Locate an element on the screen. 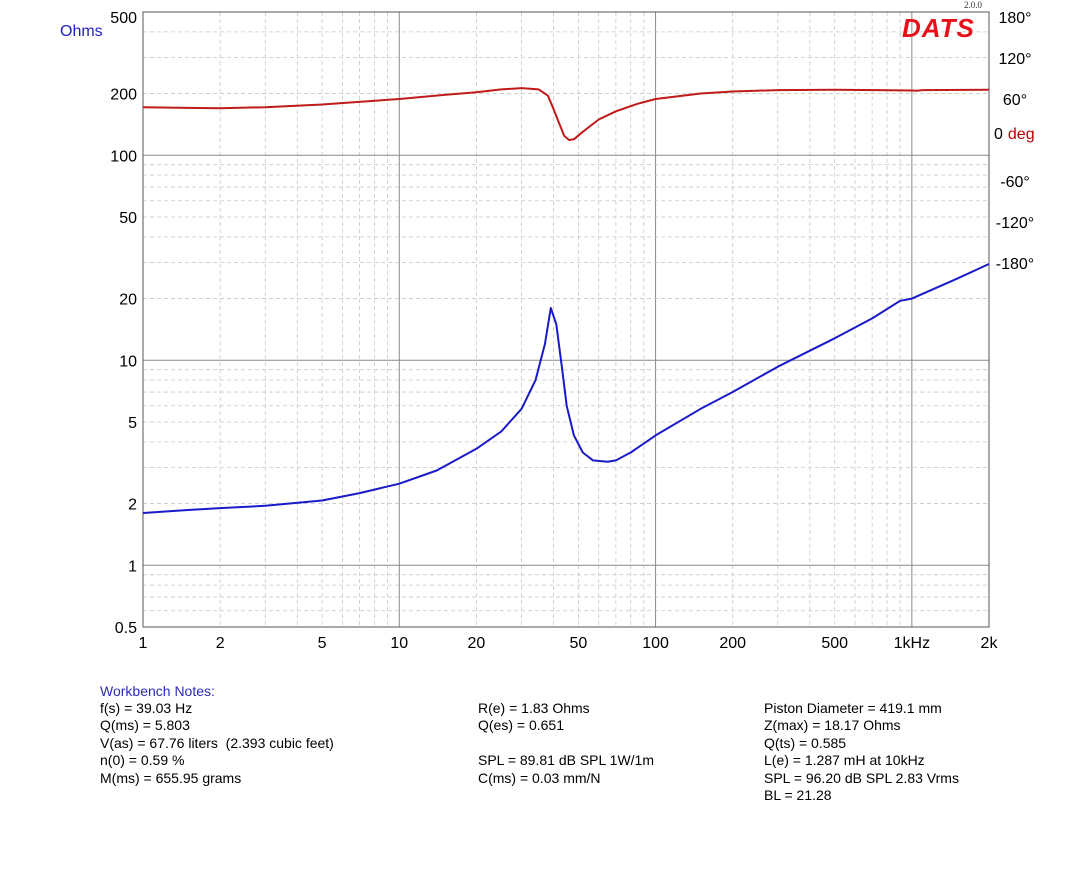  y-left-tick-label: 50 is located at coordinates (128, 218).